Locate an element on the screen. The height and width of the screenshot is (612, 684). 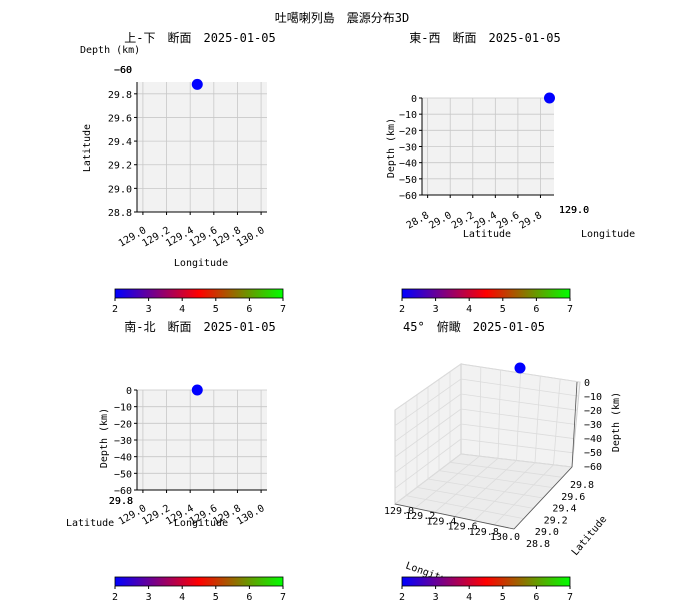
x-tick-label: 129.8 is located at coordinates (484, 532).